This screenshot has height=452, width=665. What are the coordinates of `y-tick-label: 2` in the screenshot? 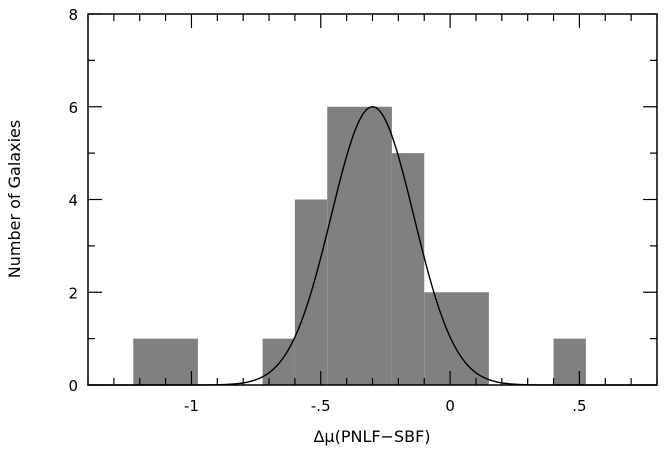 It's located at (73, 293).